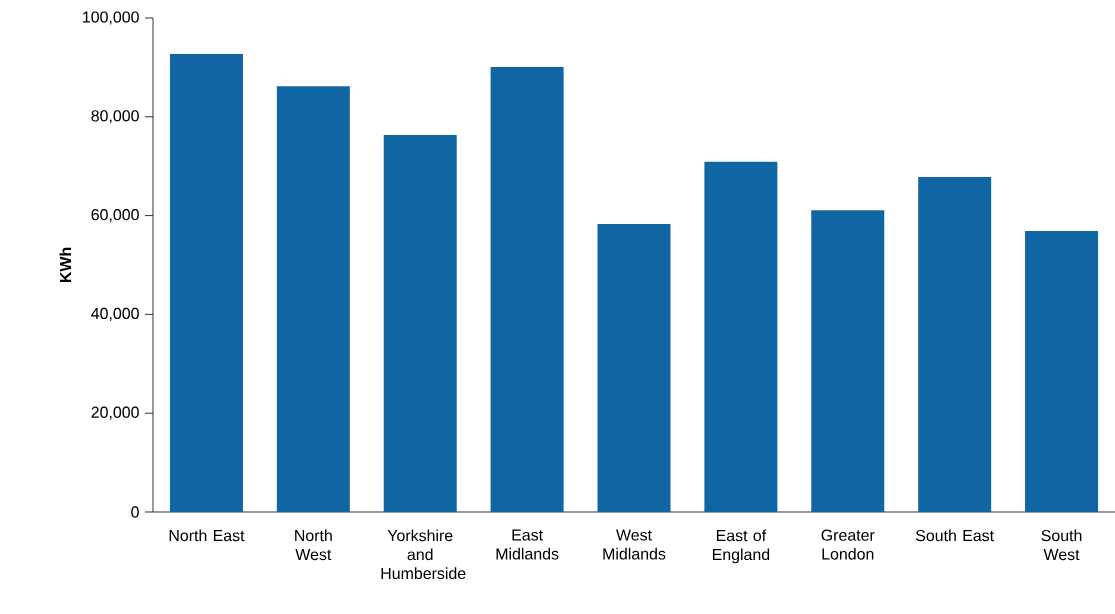  What do you see at coordinates (741, 546) in the screenshot?
I see `x-tick-label: East of England` at bounding box center [741, 546].